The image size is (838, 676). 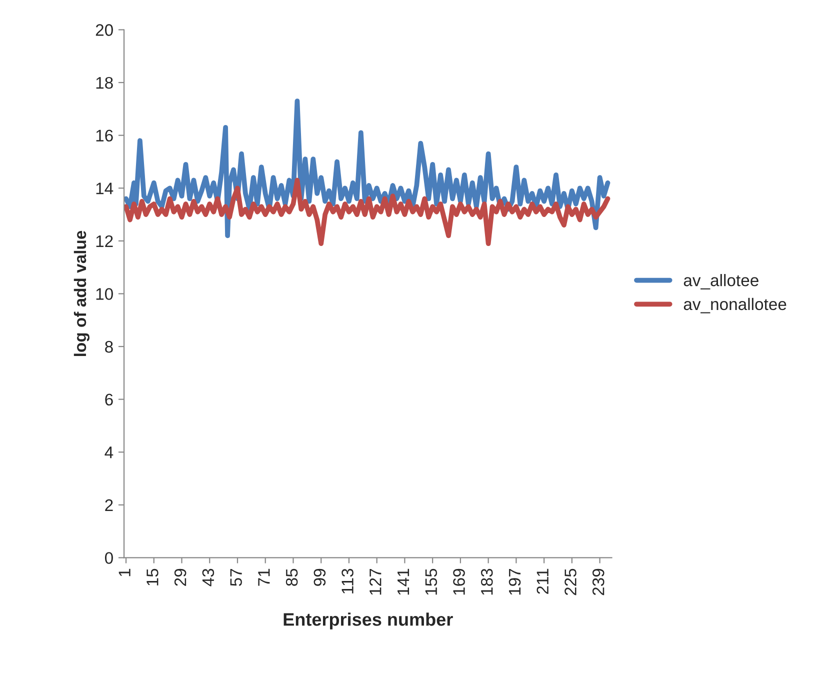 What do you see at coordinates (104, 241) in the screenshot?
I see `y-tick-label: 12` at bounding box center [104, 241].